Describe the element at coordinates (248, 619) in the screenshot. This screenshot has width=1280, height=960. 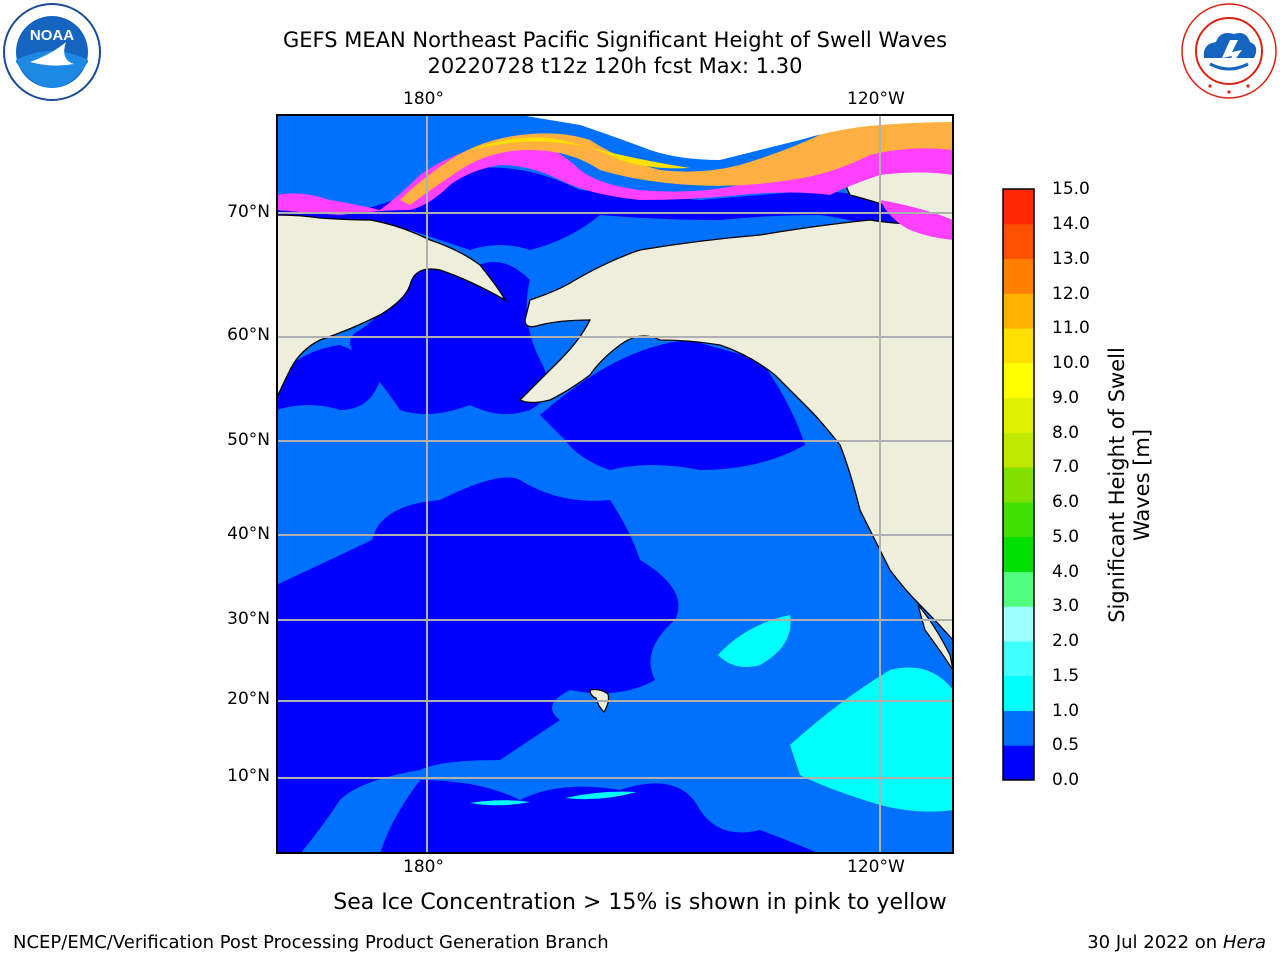
I see `lat-label-30n: 30°N` at that location.